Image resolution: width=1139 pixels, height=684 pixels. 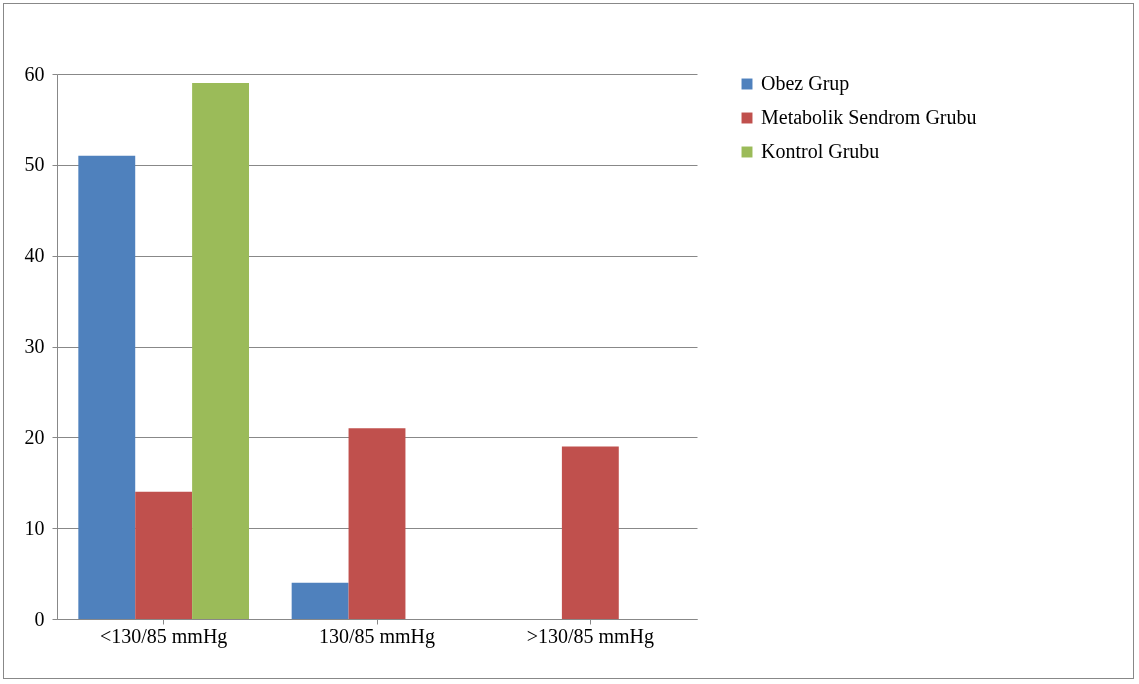 I want to click on legend-label: Obez Grup, so click(x=805, y=83).